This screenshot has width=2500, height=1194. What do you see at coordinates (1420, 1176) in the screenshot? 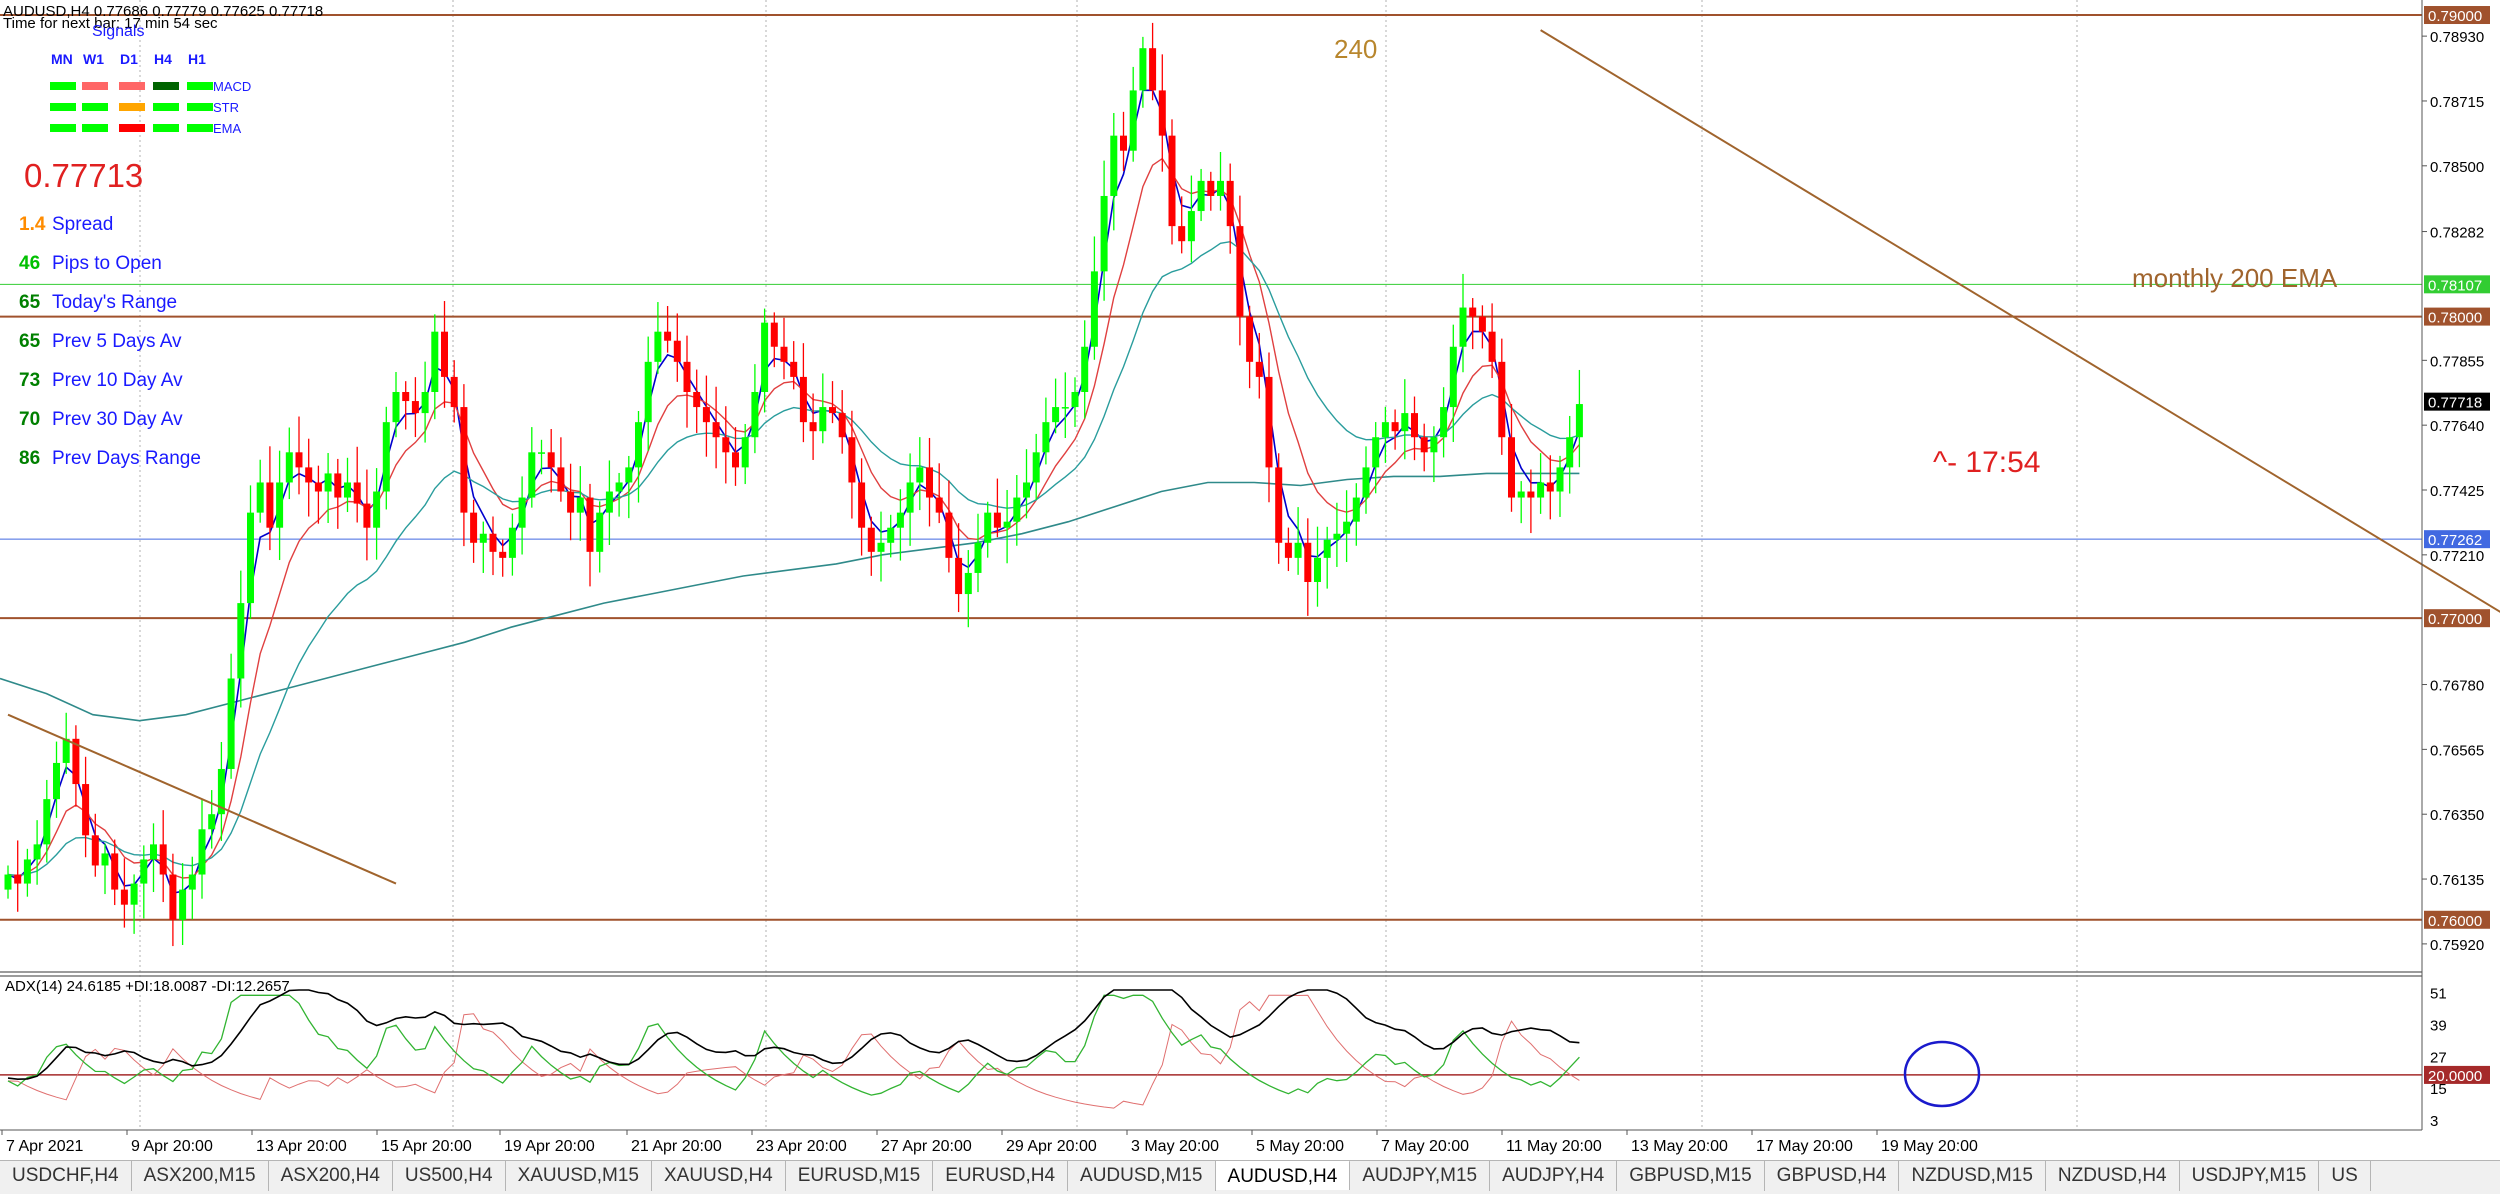
I see `chart-tab: AUDJPY,M15` at bounding box center [1420, 1176].